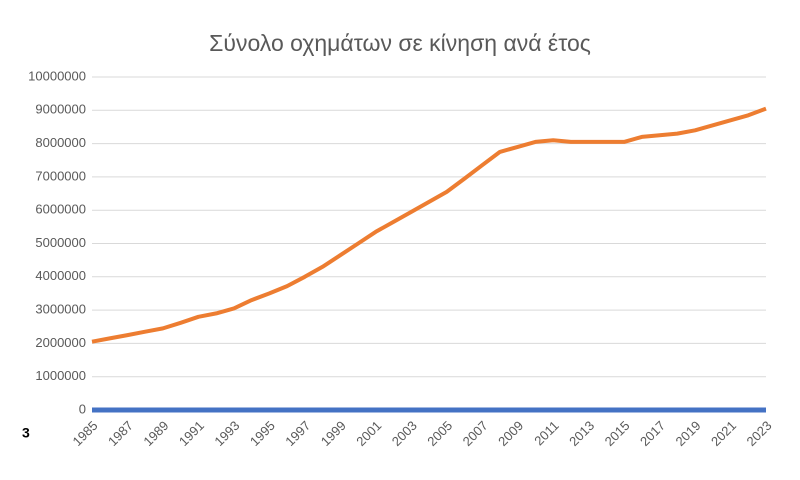 The image size is (800, 480). Describe the element at coordinates (60, 175) in the screenshot. I see `y-tick-label: 7000000` at that location.